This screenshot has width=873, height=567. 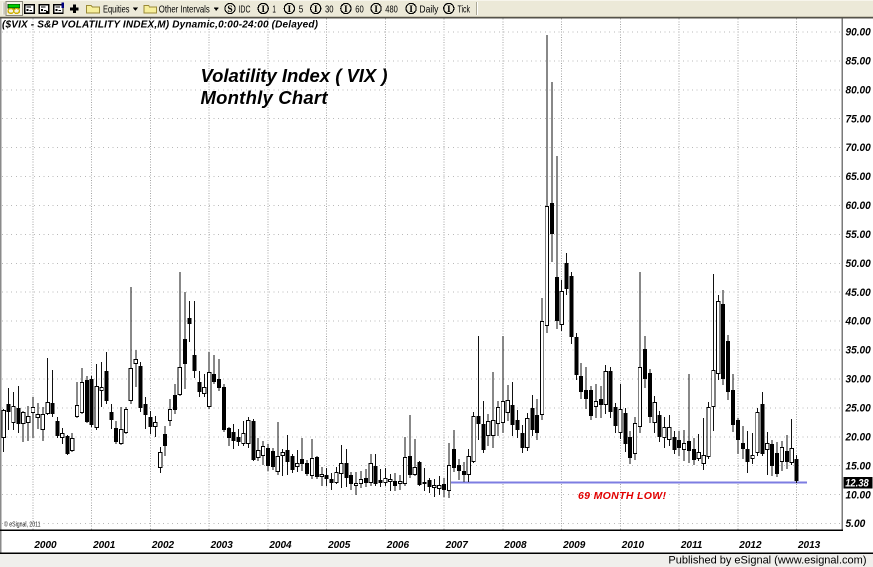 I want to click on svg-text: 30.00, so click(x=859, y=380).